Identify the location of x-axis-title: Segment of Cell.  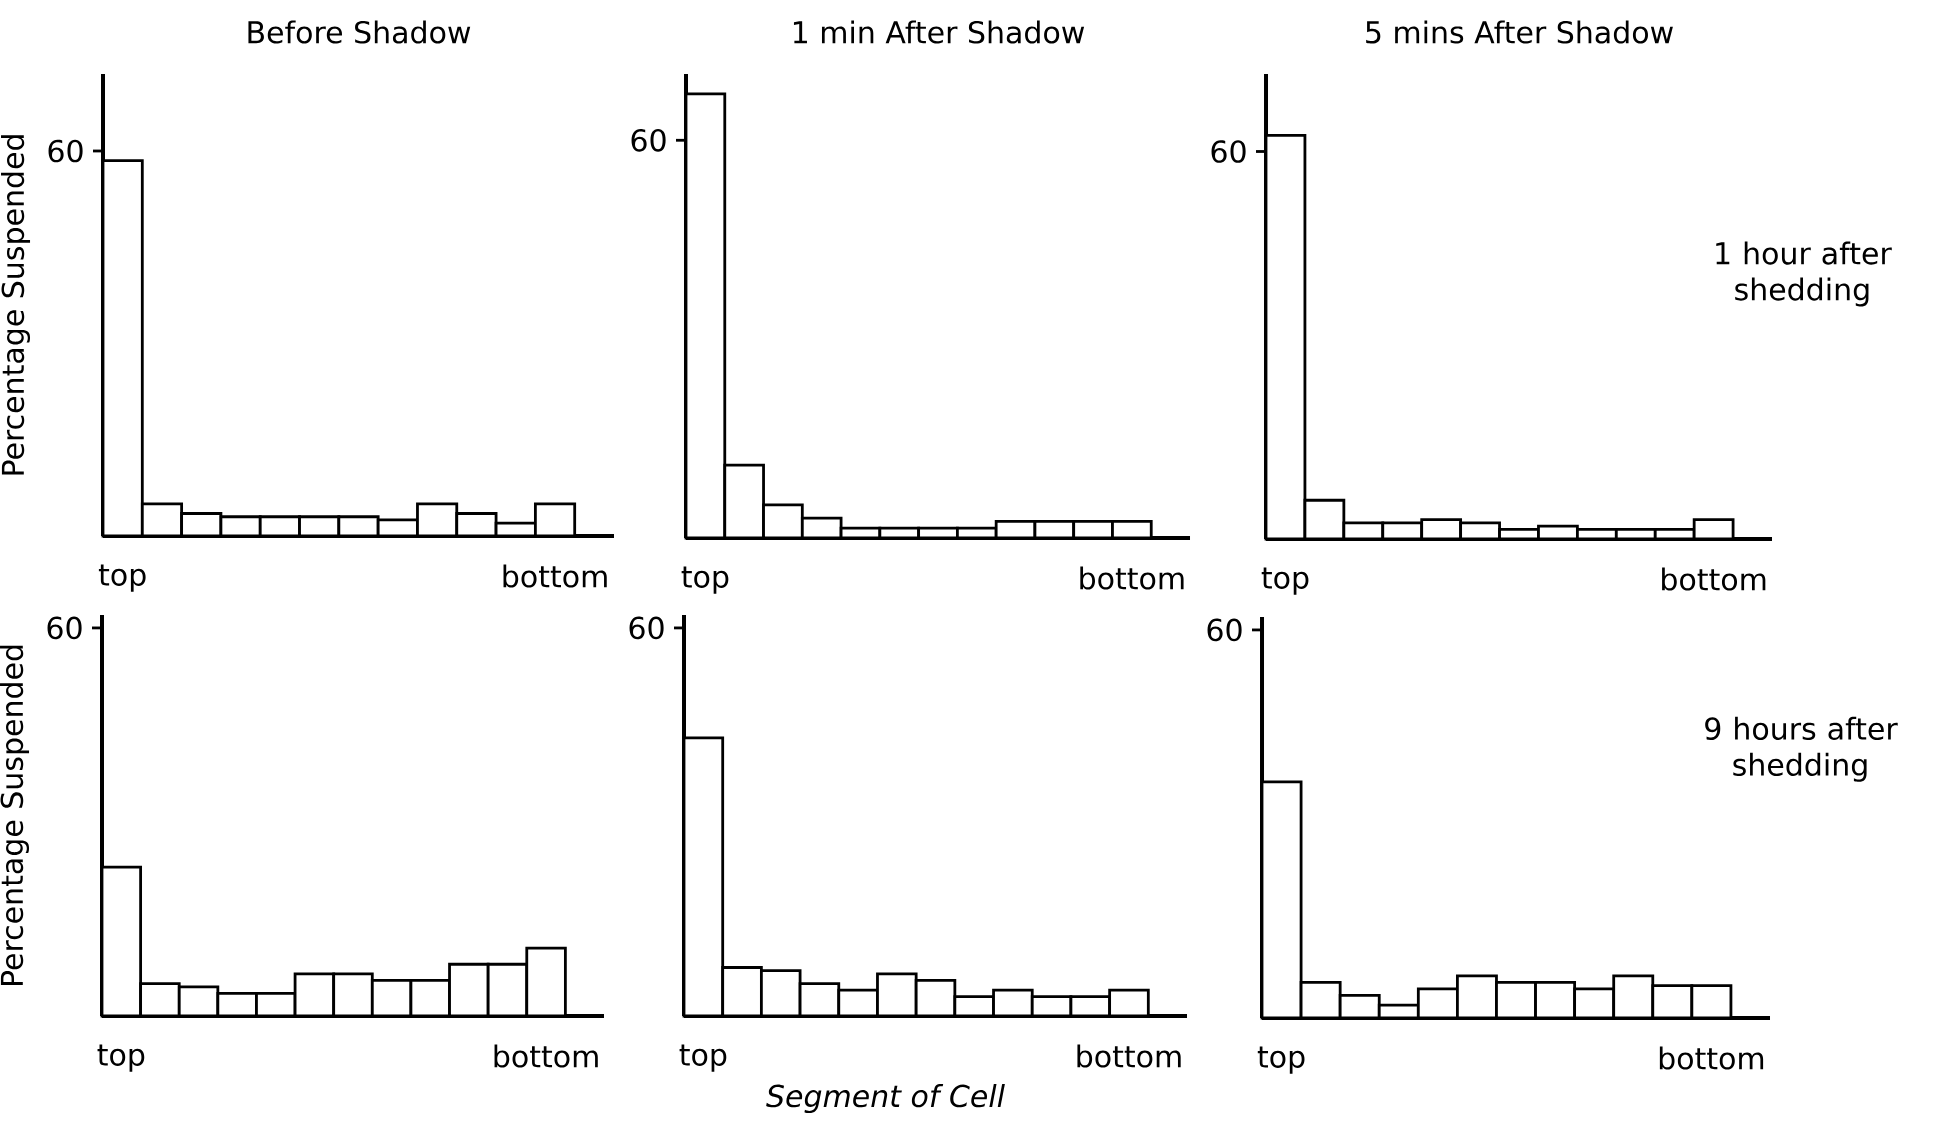
(885, 1099).